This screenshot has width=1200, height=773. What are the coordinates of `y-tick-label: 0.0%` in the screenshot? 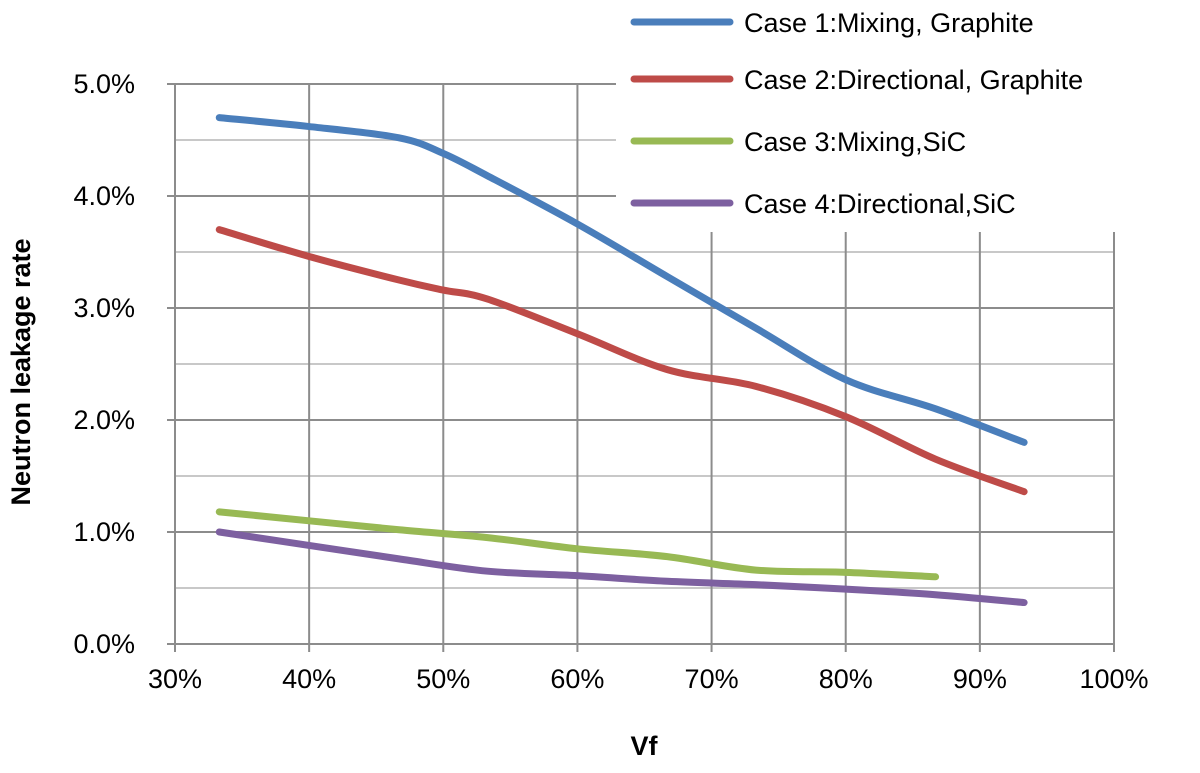 It's located at (104, 644).